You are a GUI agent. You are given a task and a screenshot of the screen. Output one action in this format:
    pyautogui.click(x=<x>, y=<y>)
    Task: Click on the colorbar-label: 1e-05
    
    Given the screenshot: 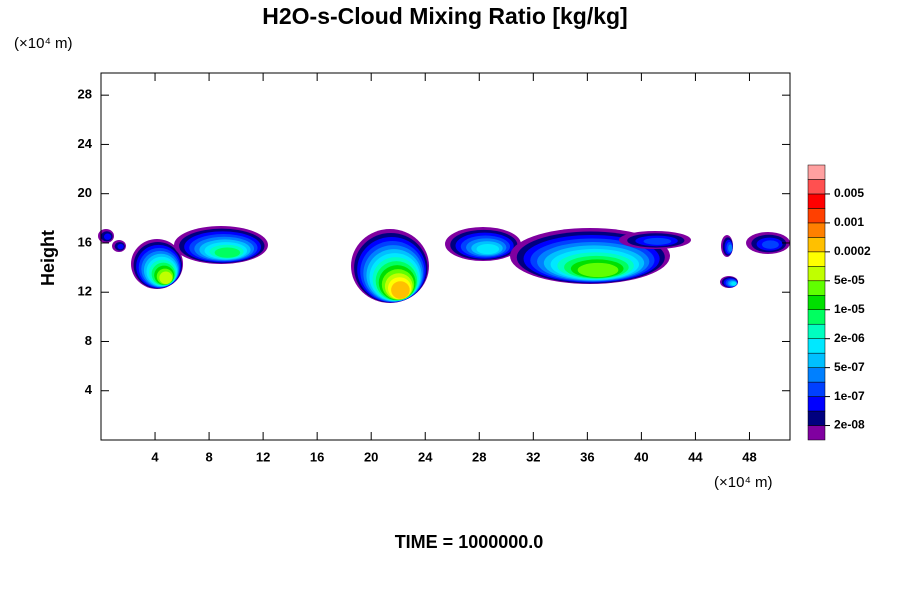 What is the action you would take?
    pyautogui.click(x=849, y=309)
    